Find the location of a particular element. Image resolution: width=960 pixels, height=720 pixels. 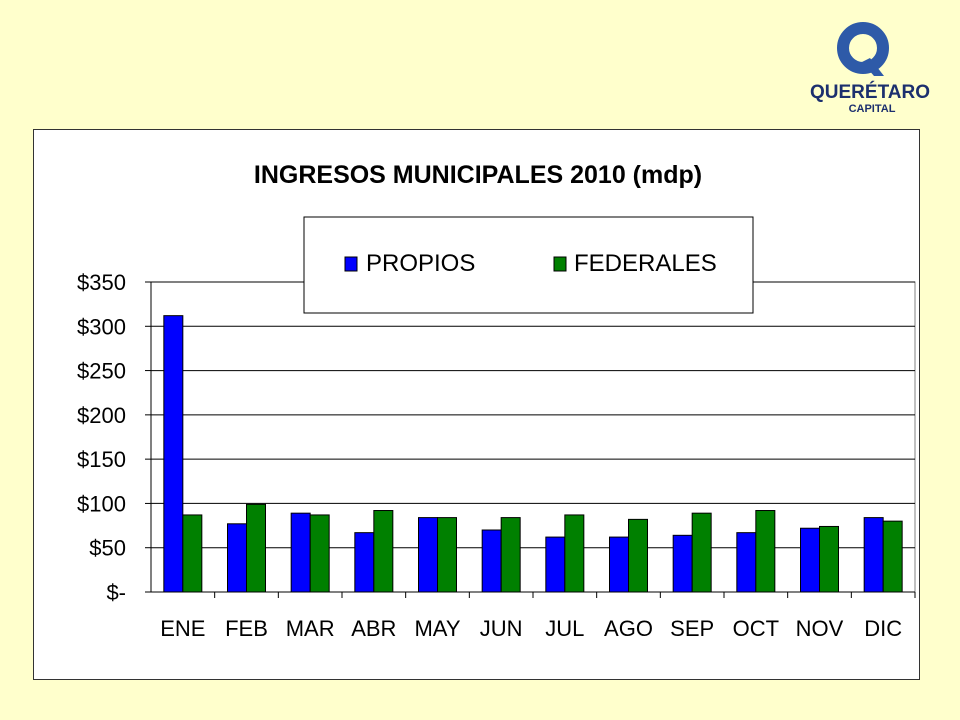

legend: PROPIOS FEDERALES is located at coordinates (528, 265).